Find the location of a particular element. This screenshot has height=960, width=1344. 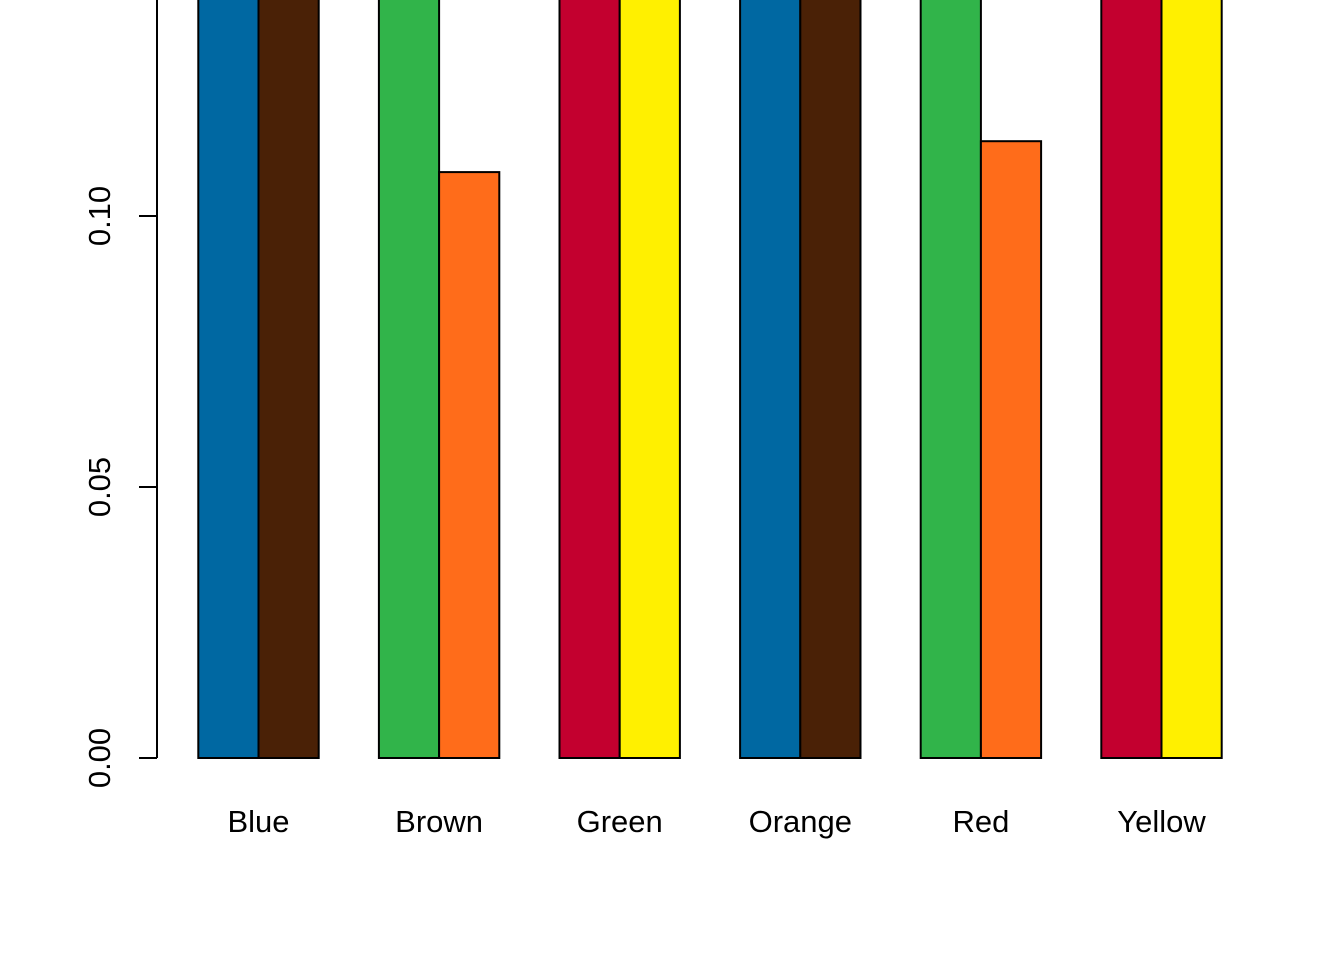

y-axis: 0.000.050.100.150.20 is located at coordinates (120, 394).